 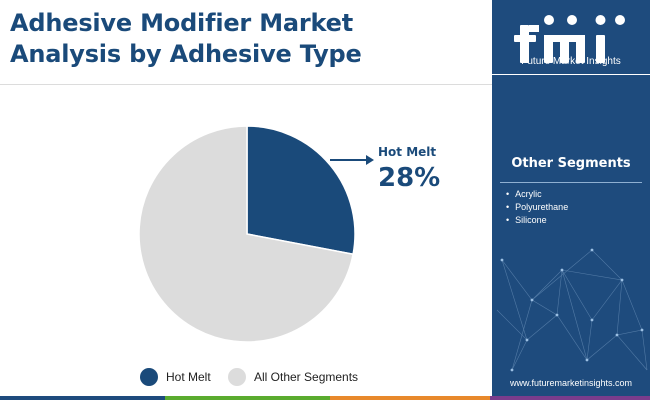 I want to click on title-divider, so click(x=246, y=84).